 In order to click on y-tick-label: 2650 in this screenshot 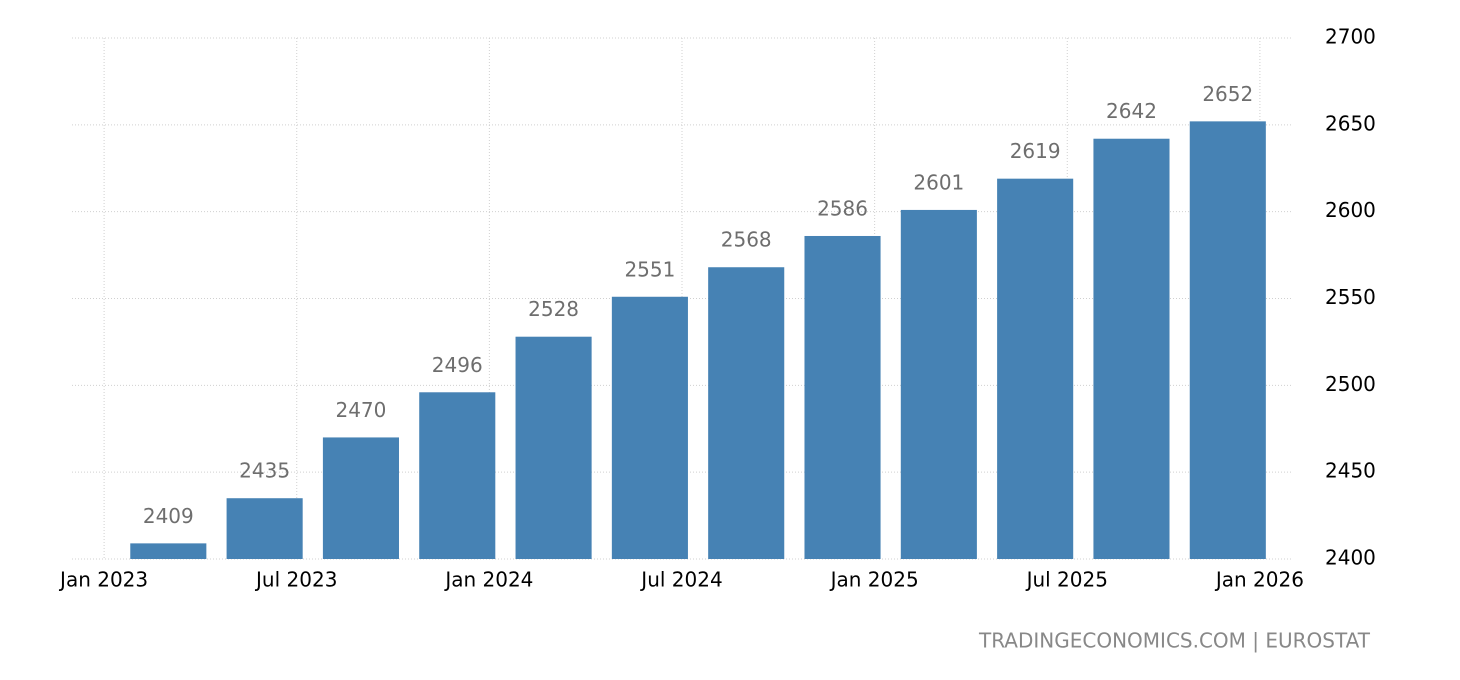, I will do `click(1350, 123)`.